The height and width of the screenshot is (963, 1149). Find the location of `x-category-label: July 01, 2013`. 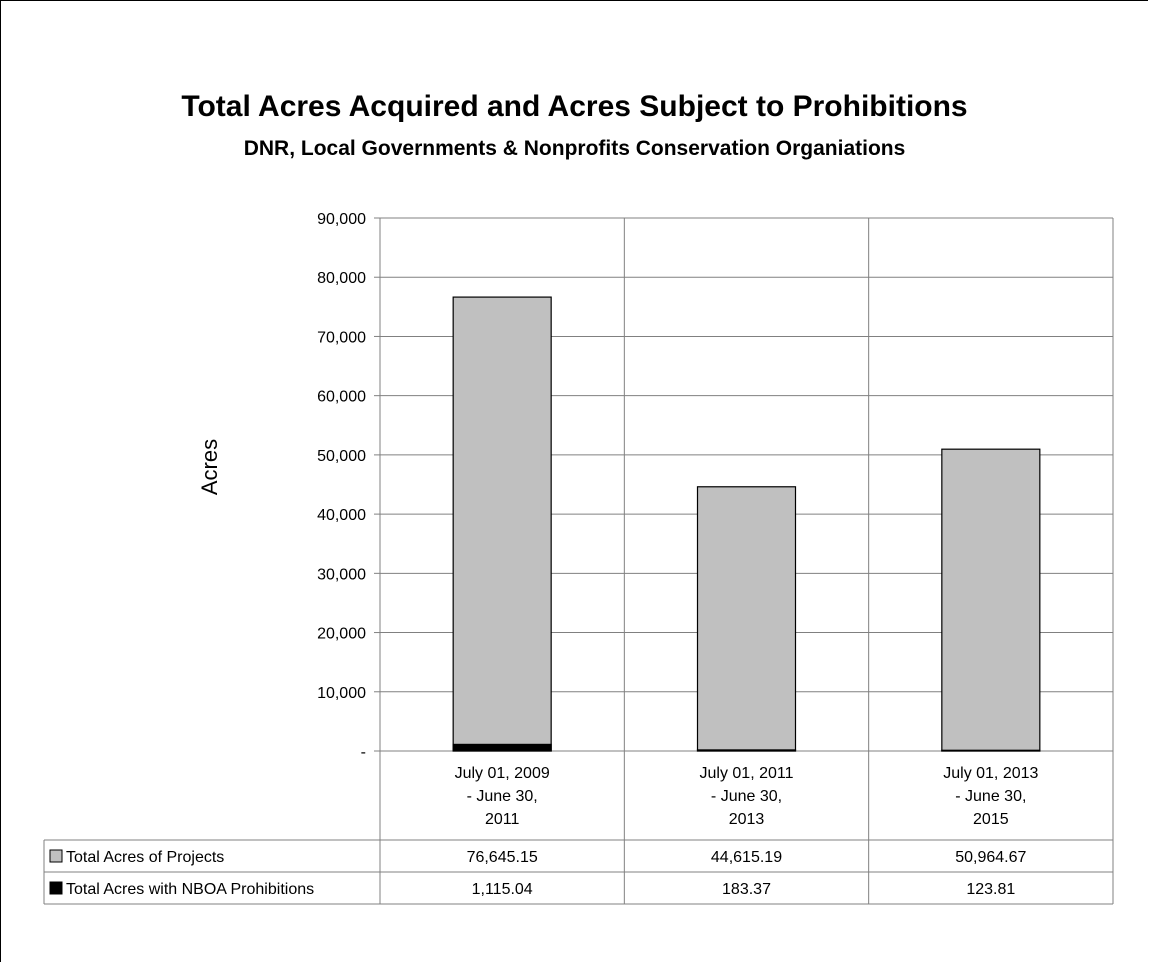

x-category-label: July 01, 2013 is located at coordinates (990, 773).